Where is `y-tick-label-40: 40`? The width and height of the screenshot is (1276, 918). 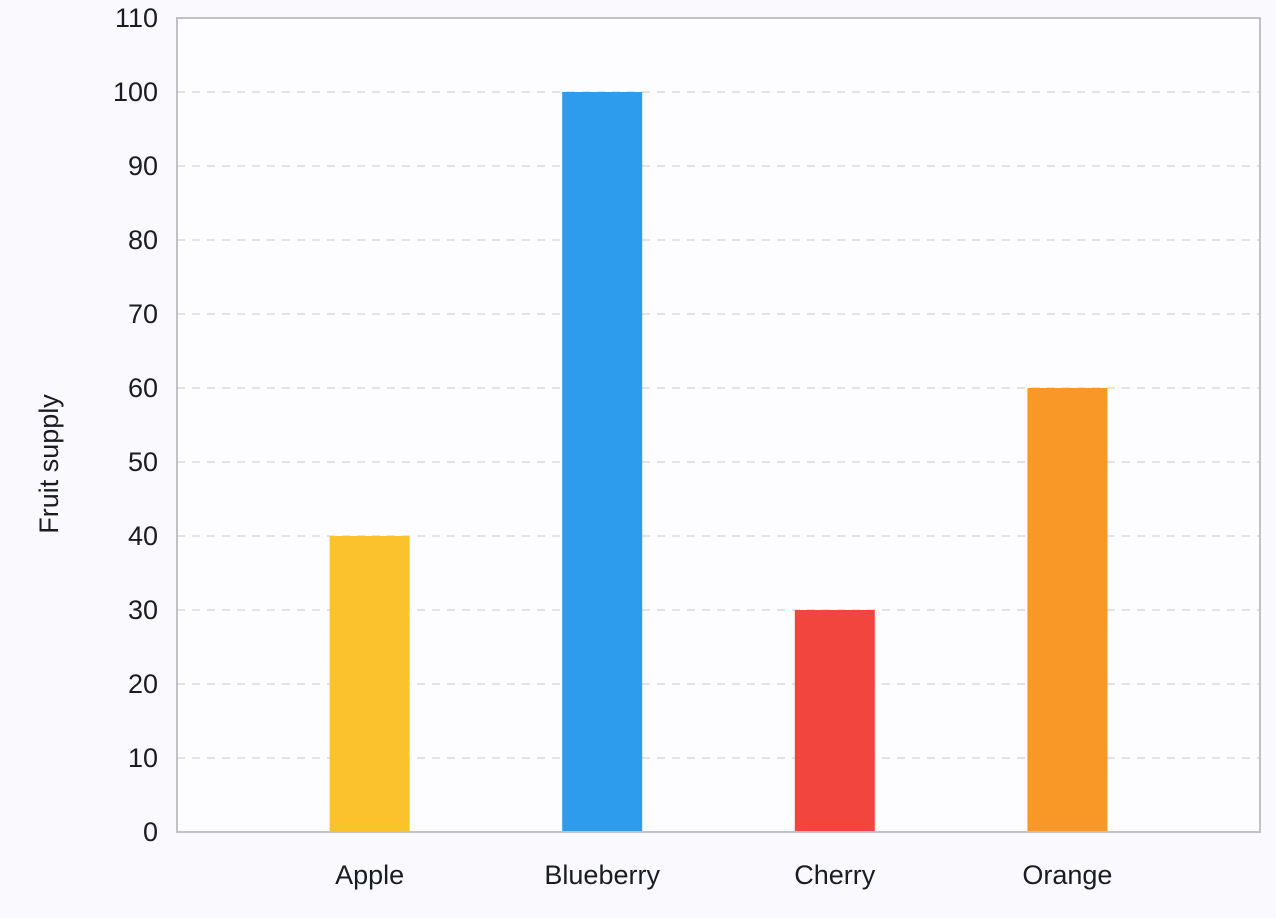
y-tick-label-40: 40 is located at coordinates (143, 536).